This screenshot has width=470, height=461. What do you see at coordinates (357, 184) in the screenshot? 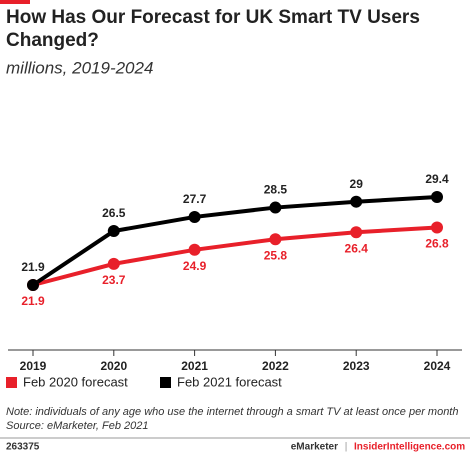
I see `data-label: 29` at bounding box center [357, 184].